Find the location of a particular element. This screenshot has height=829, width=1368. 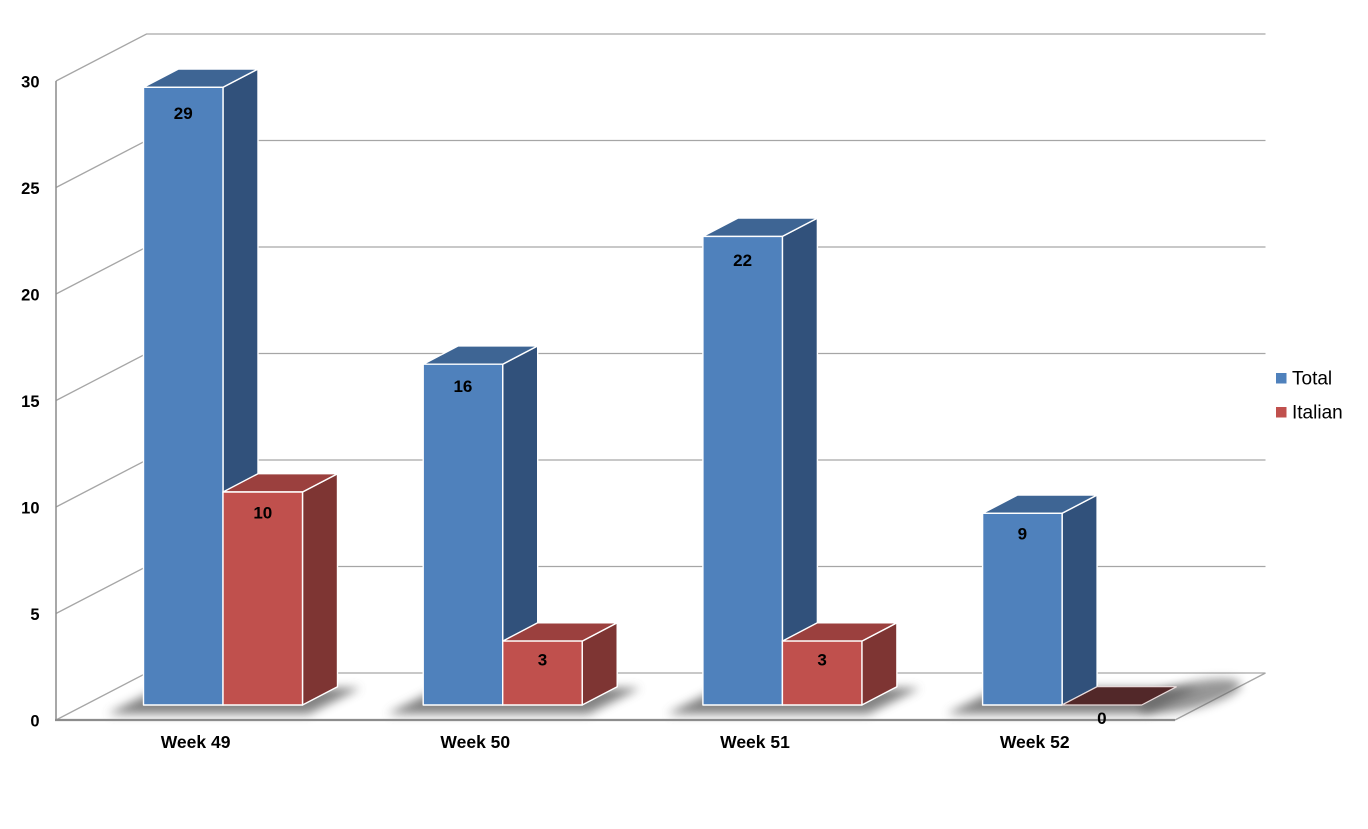

svg-text: Total is located at coordinates (1312, 379).